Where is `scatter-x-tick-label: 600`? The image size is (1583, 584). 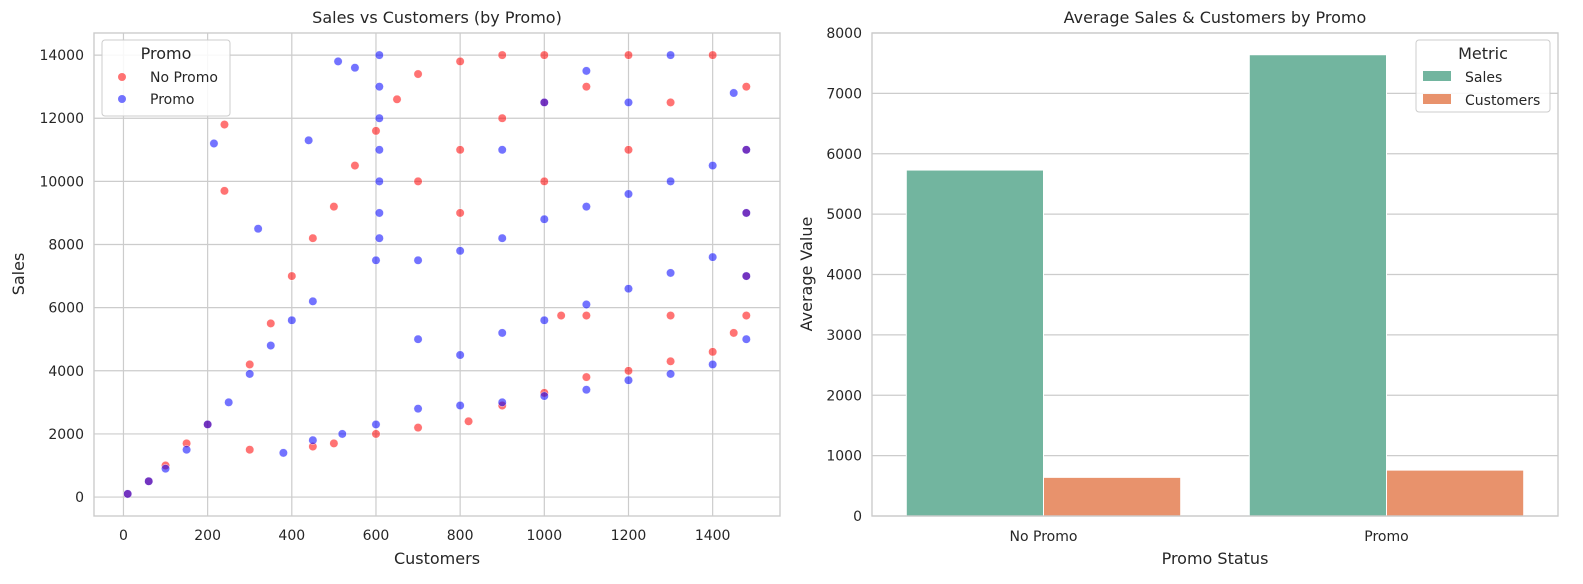 scatter-x-tick-label: 600 is located at coordinates (376, 536).